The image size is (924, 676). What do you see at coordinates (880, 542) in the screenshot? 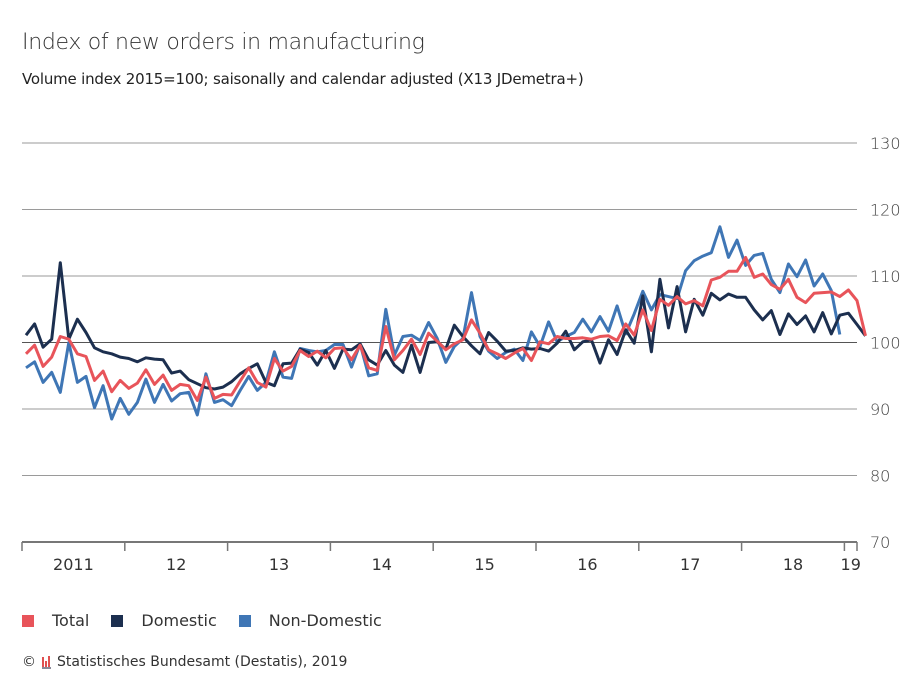
I see `y-tick-label-70: 70` at bounding box center [880, 542].